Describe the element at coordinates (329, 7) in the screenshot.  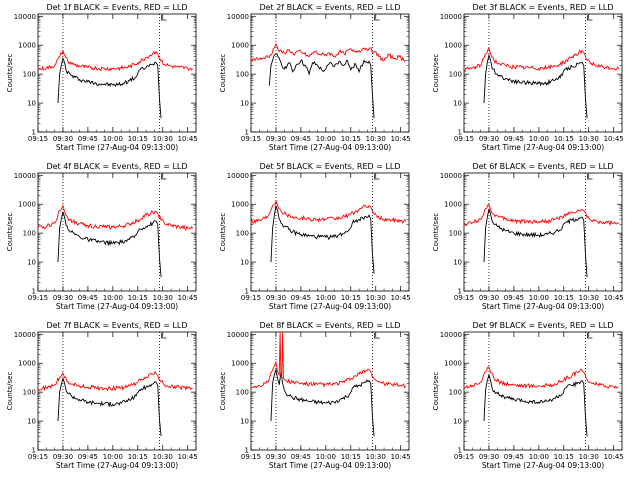
I see `chart-title: Det 2f BLACK = Events, RED = LLD` at that location.